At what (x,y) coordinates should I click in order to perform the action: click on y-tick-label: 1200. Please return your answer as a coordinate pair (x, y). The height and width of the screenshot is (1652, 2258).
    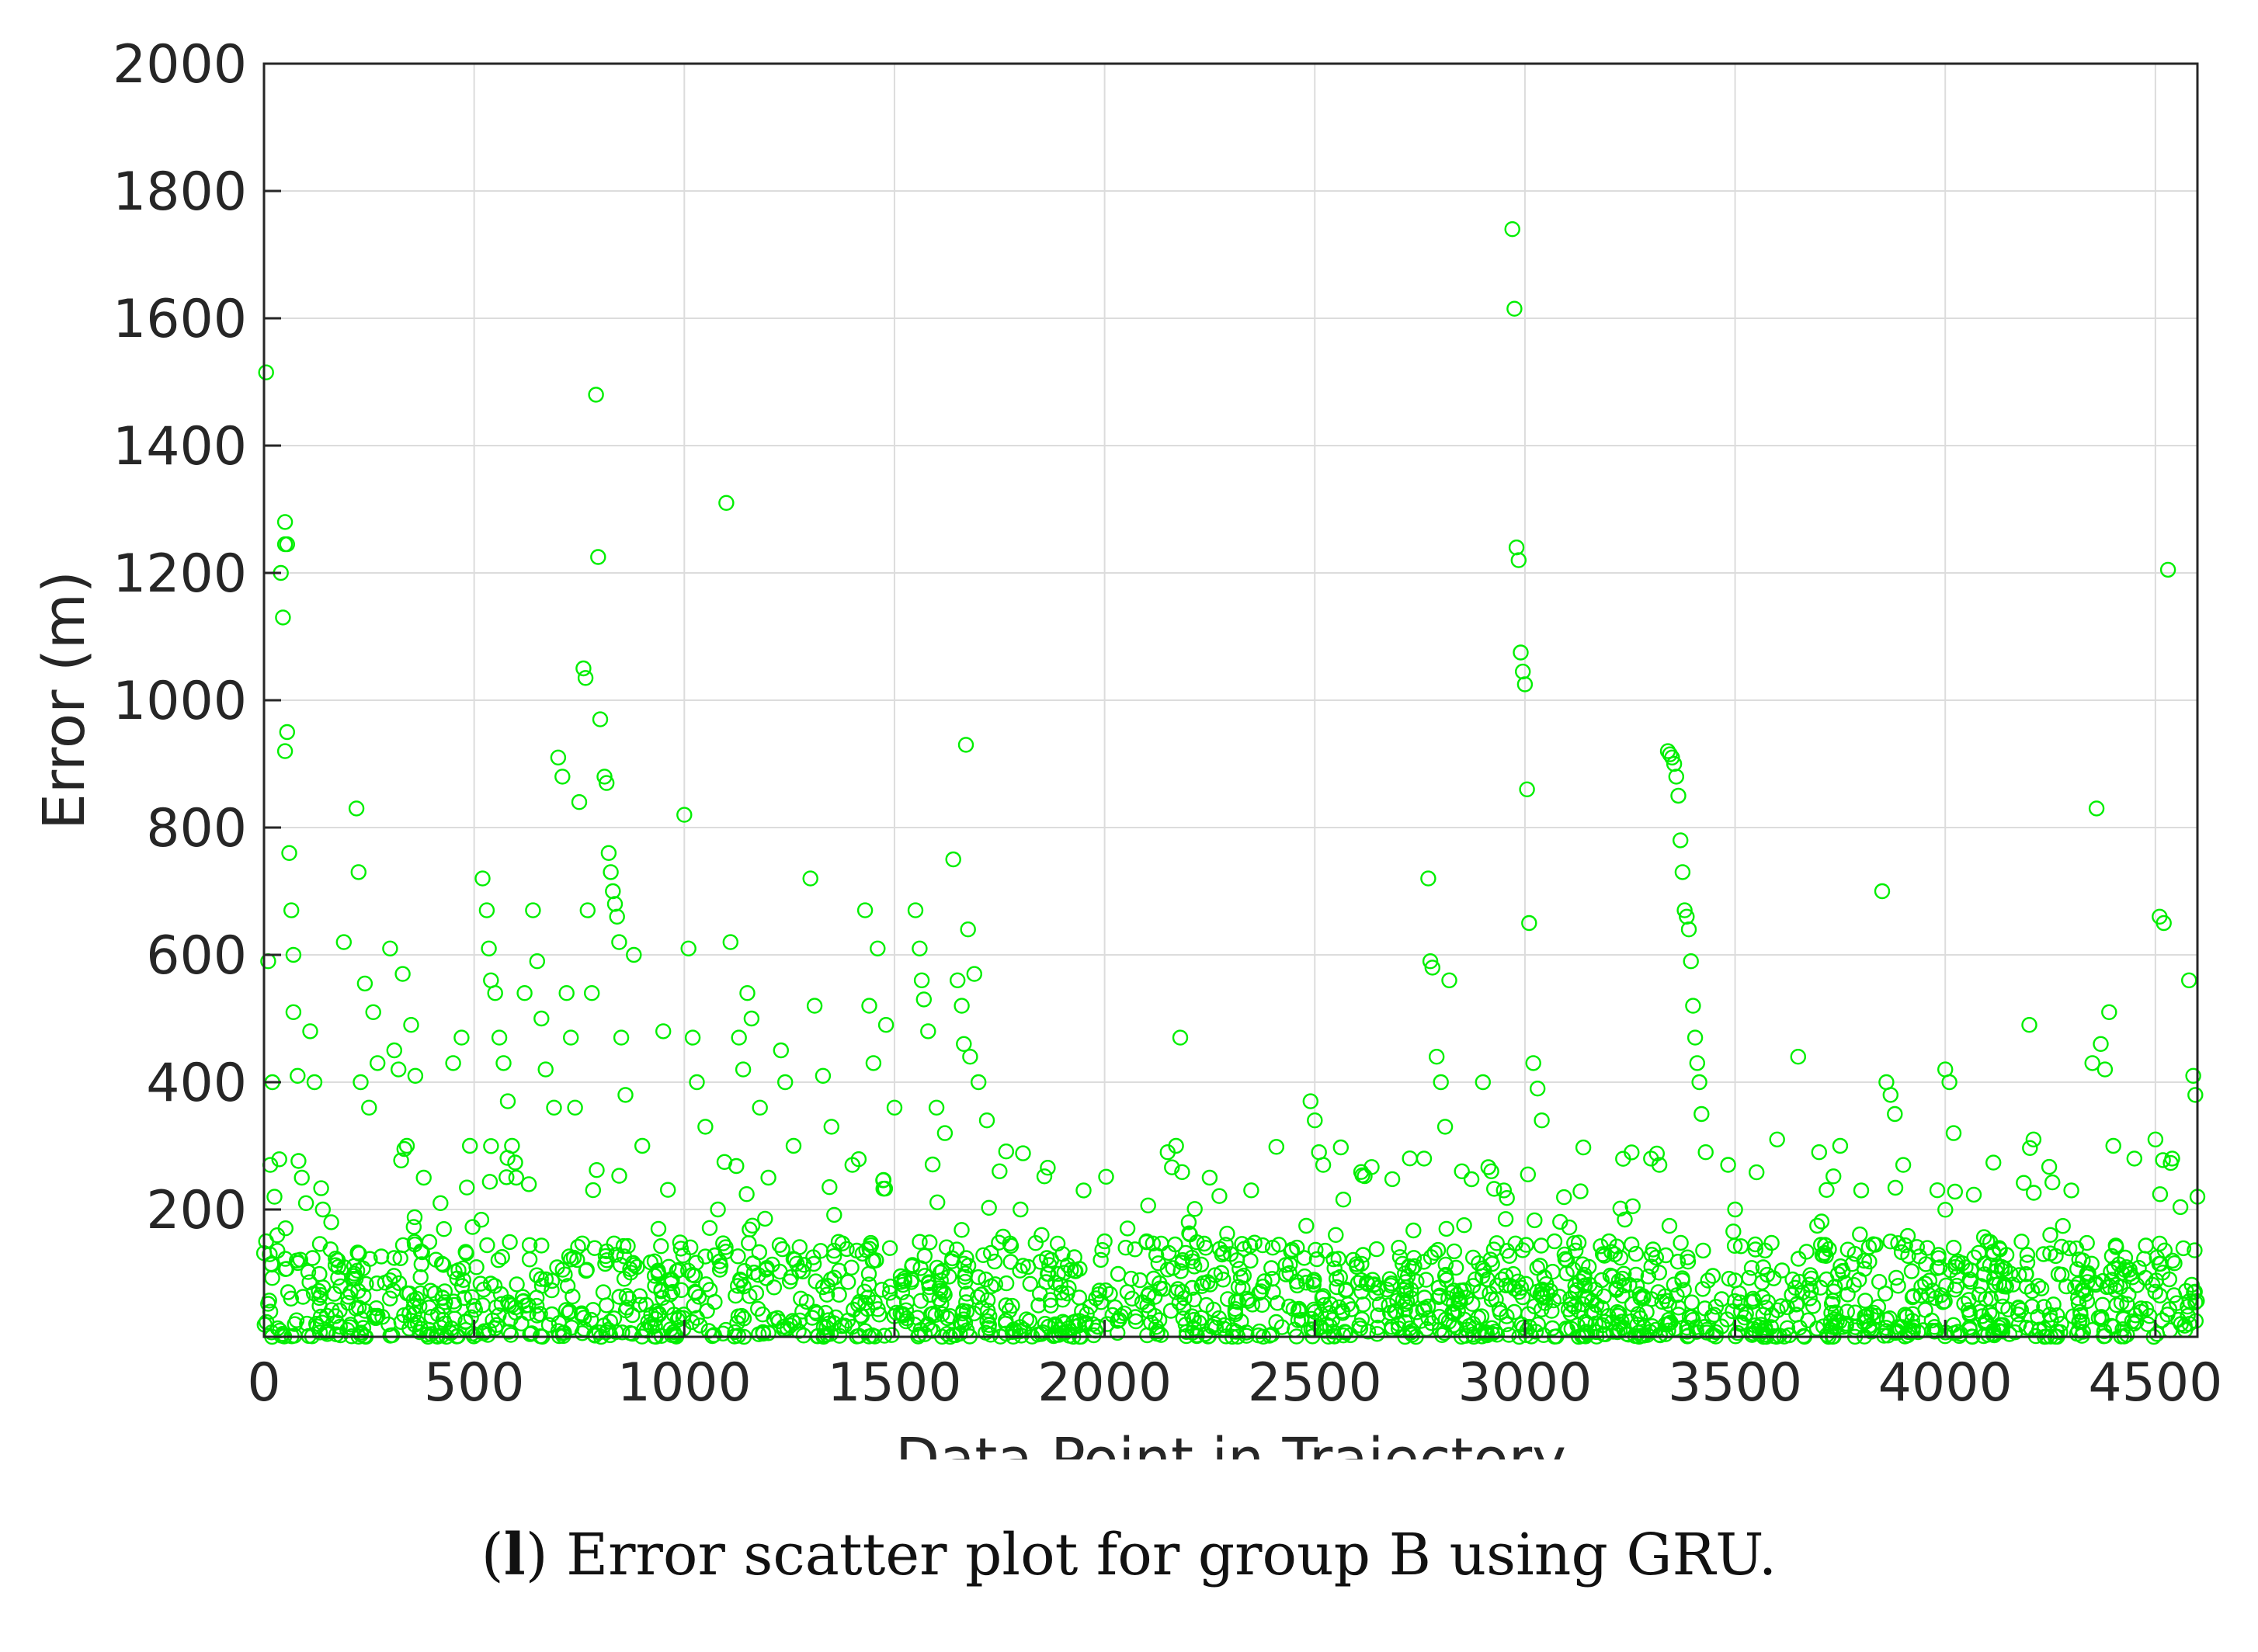
    Looking at the image, I should click on (180, 574).